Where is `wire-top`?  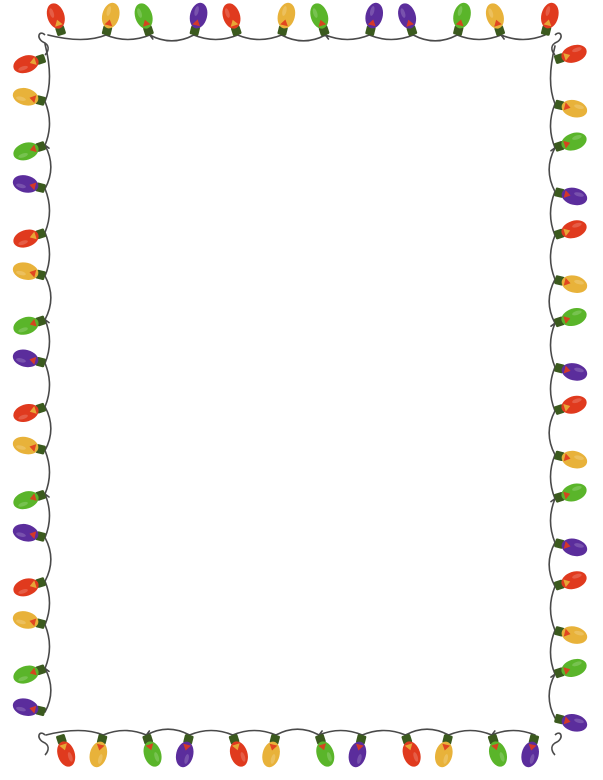
wire-top is located at coordinates (296, 37).